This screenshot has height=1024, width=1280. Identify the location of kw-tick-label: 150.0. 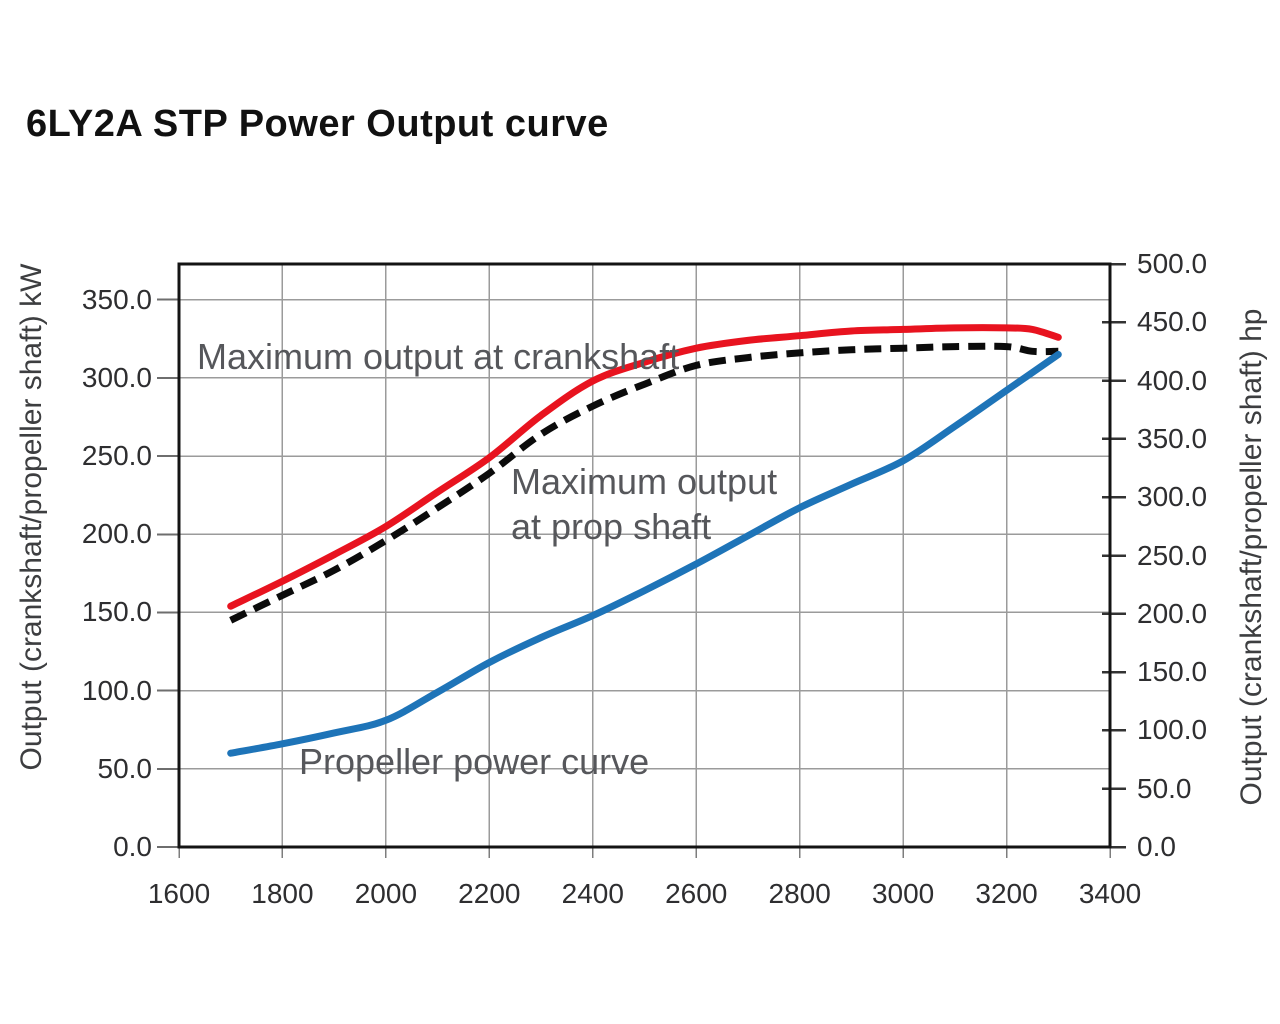
(116, 612).